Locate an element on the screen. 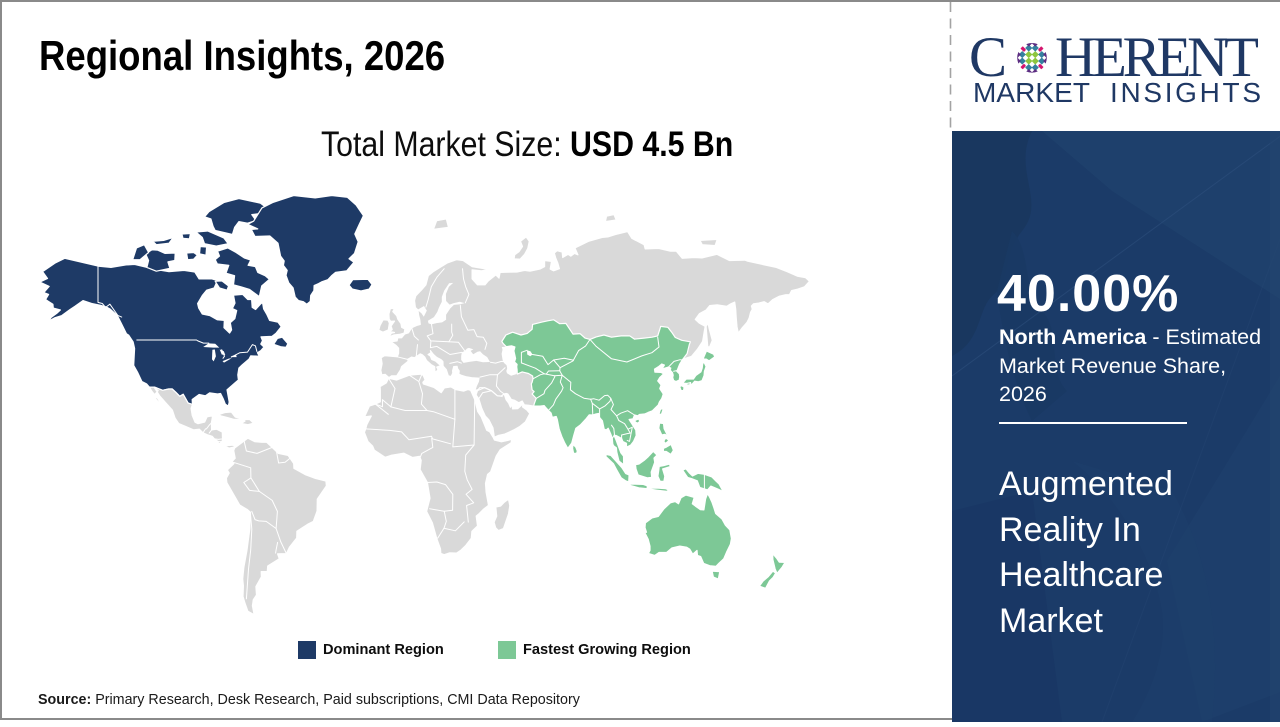 The height and width of the screenshot is (727, 1280). svg-text: HERENT is located at coordinates (1157, 57).